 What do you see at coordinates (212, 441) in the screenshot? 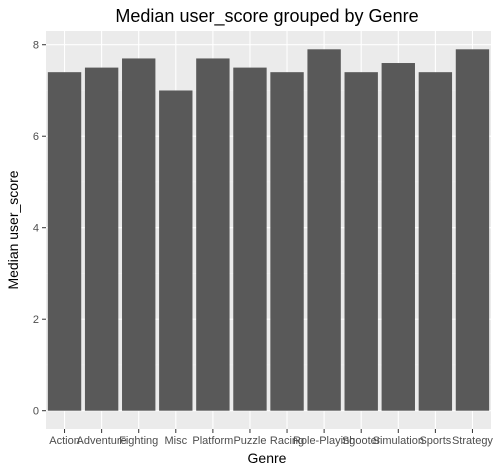
I see `x-tick-label: Platform` at bounding box center [212, 441].